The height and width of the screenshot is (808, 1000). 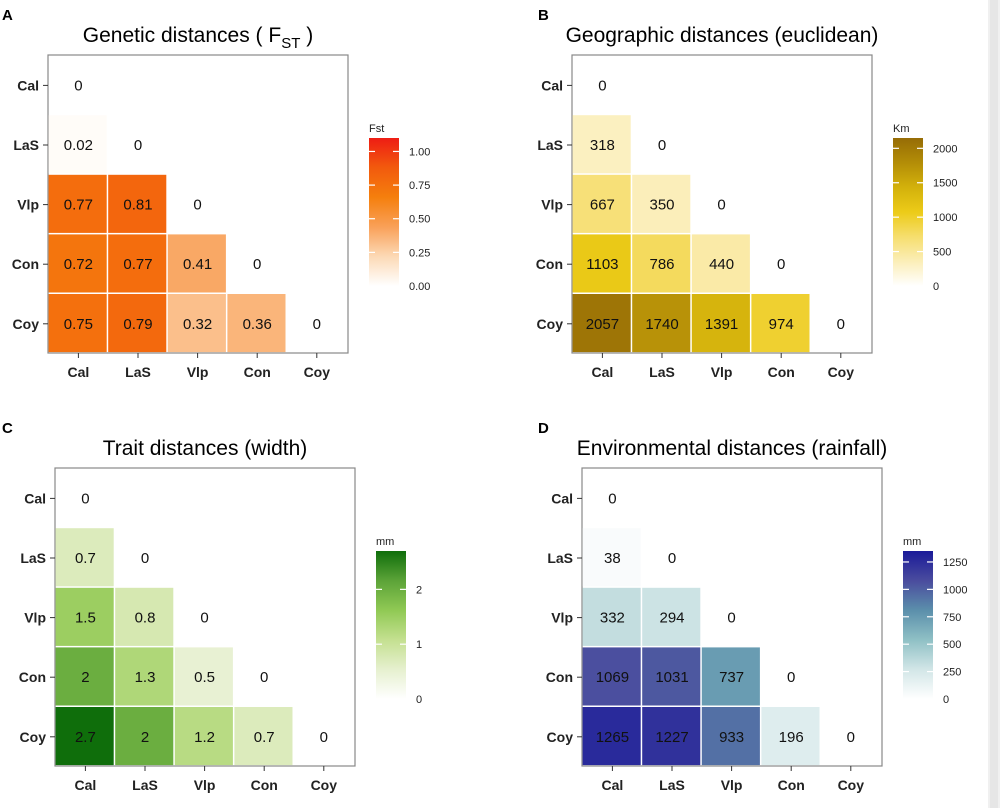 I want to click on legend-tick-label: 1500, so click(x=945, y=184).